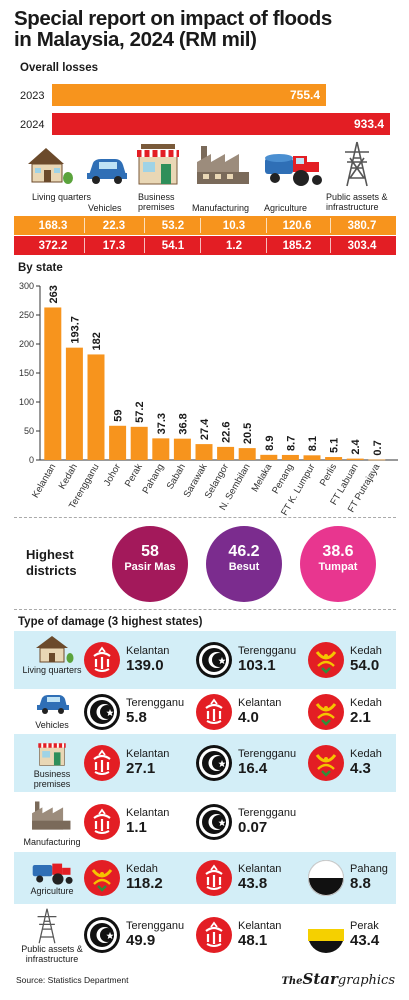 The height and width of the screenshot is (1000, 409). What do you see at coordinates (97, 341) in the screenshot?
I see `state-value-label: 182` at bounding box center [97, 341].